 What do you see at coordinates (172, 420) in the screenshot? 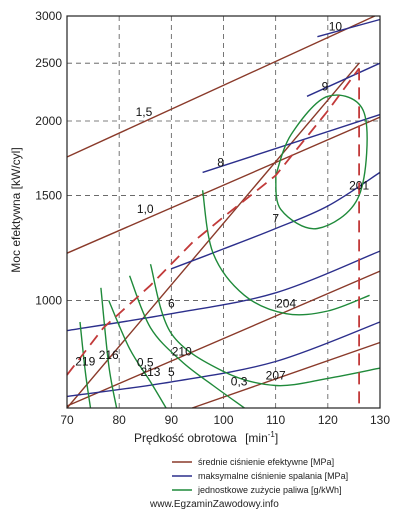
I see `x-tick-label: 90` at bounding box center [172, 420].